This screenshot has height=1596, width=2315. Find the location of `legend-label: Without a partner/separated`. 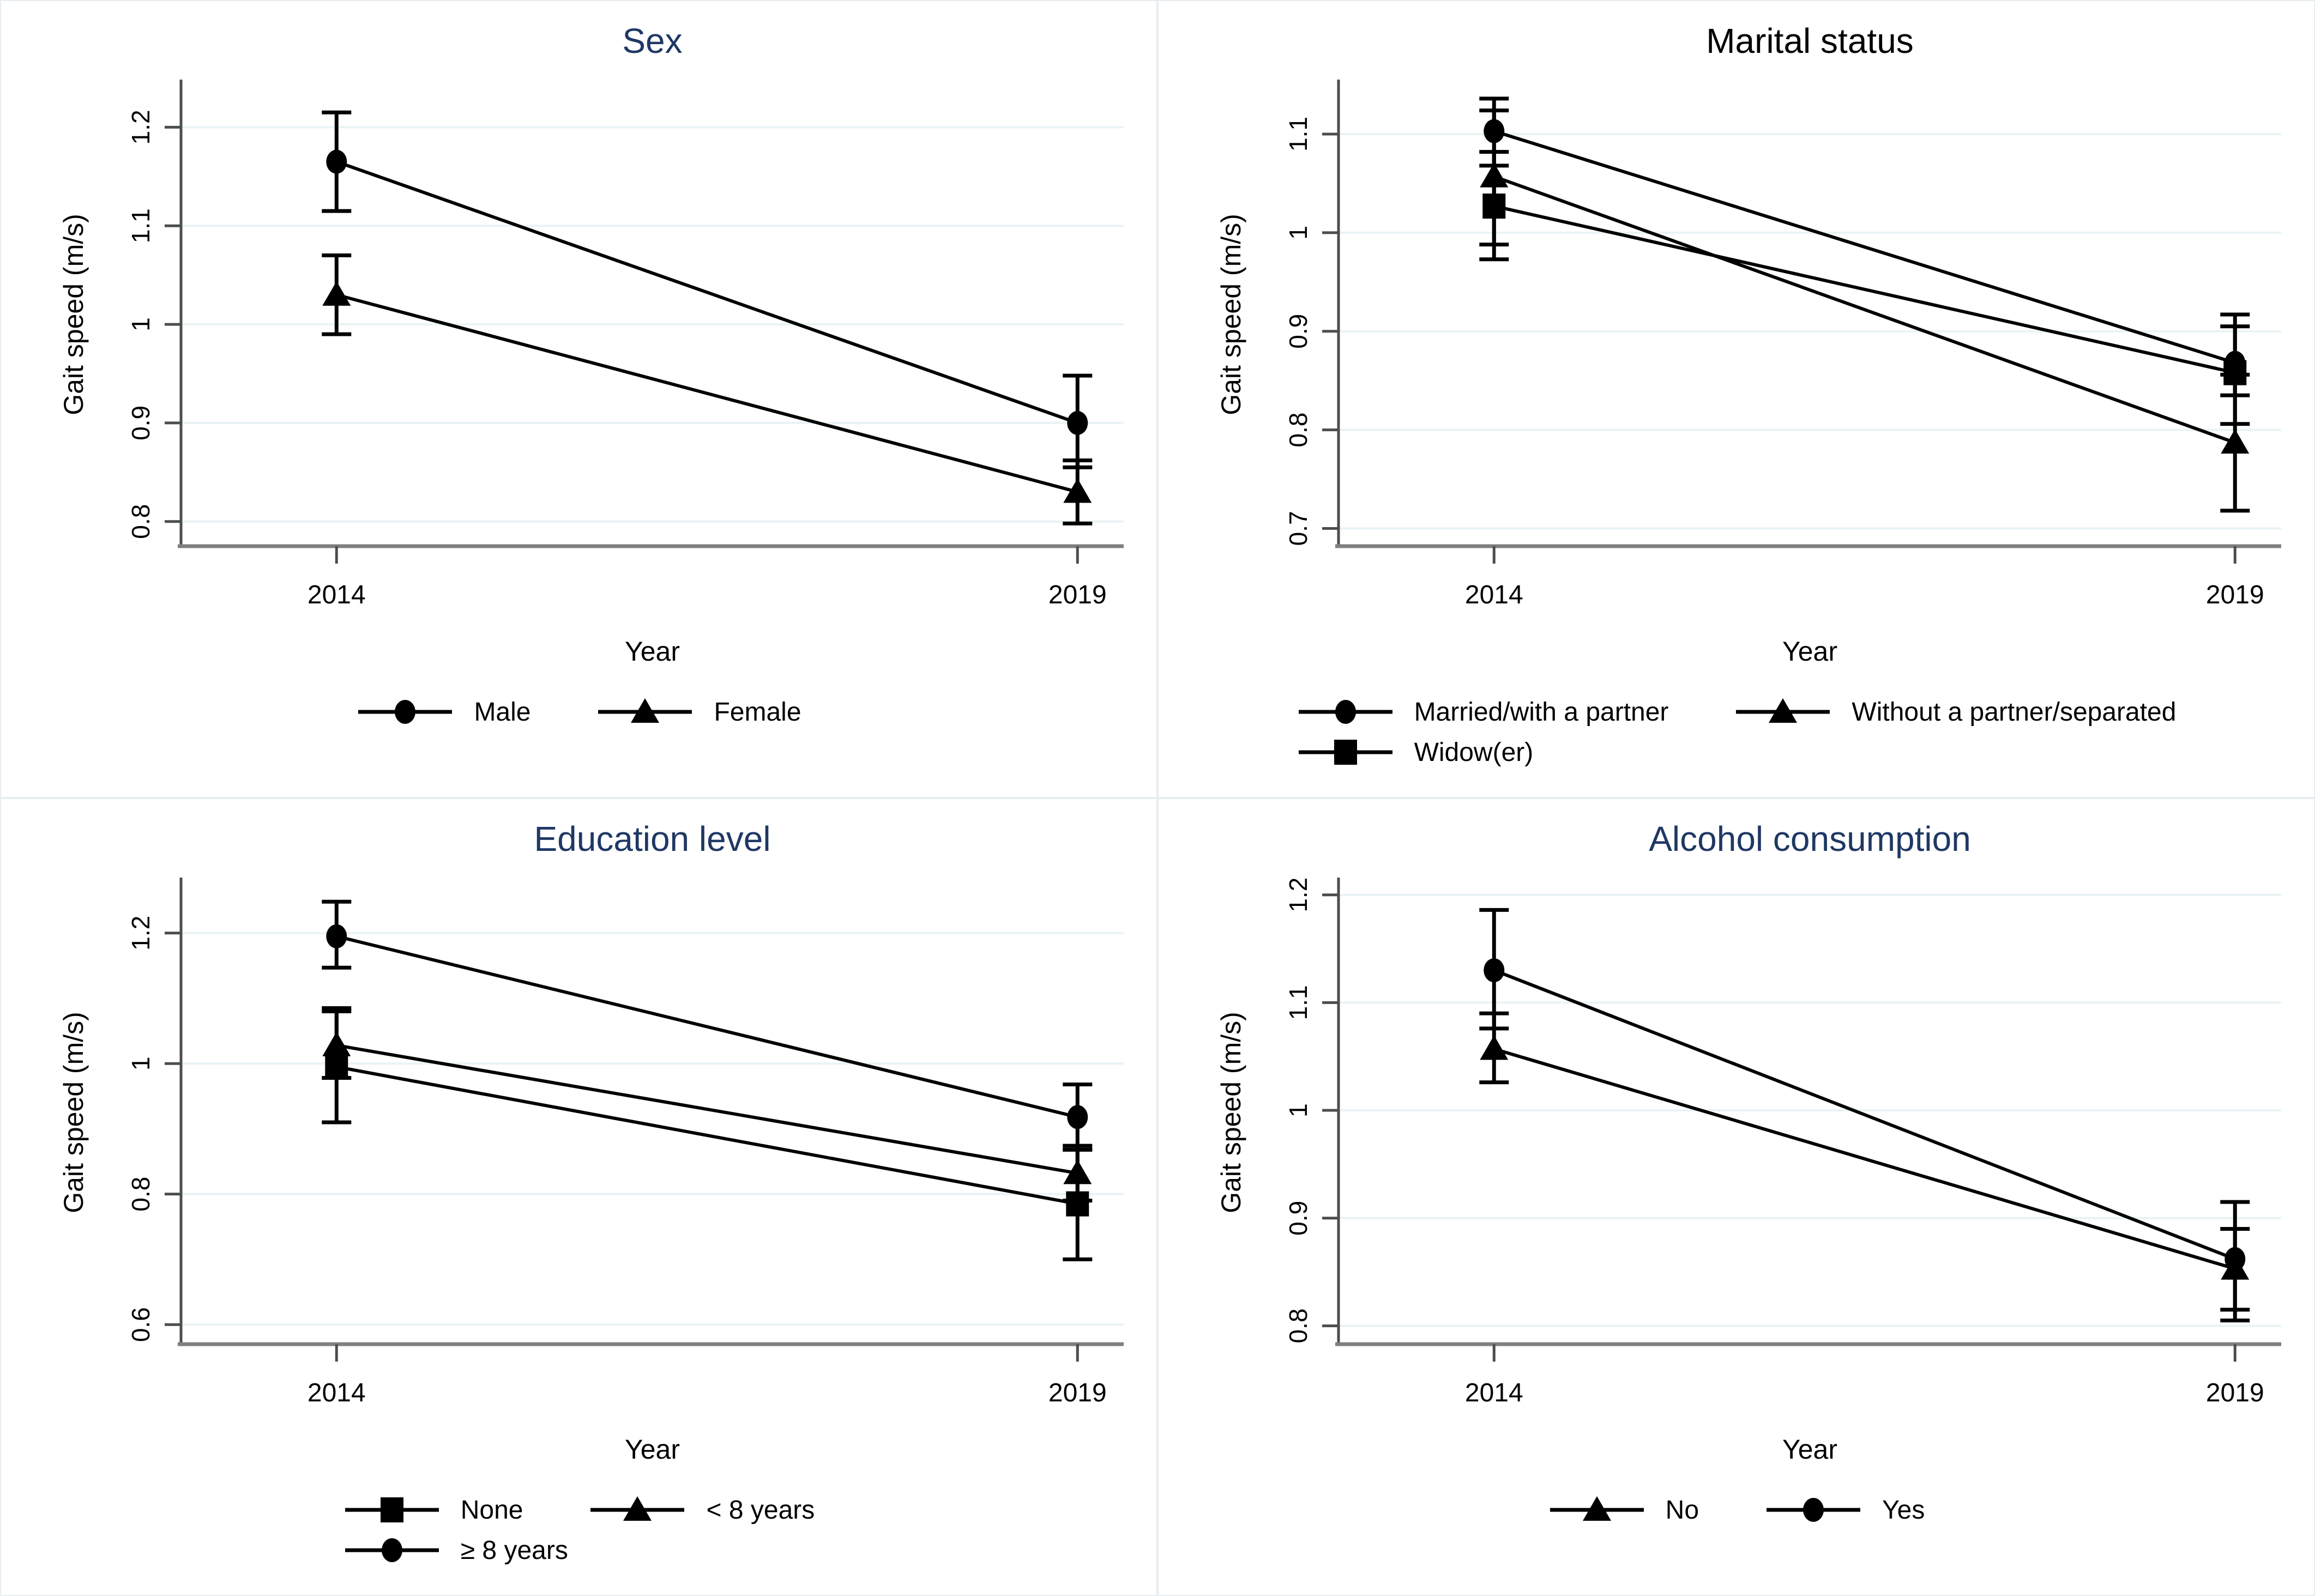

legend-label: Without a partner/separated is located at coordinates (2014, 712).